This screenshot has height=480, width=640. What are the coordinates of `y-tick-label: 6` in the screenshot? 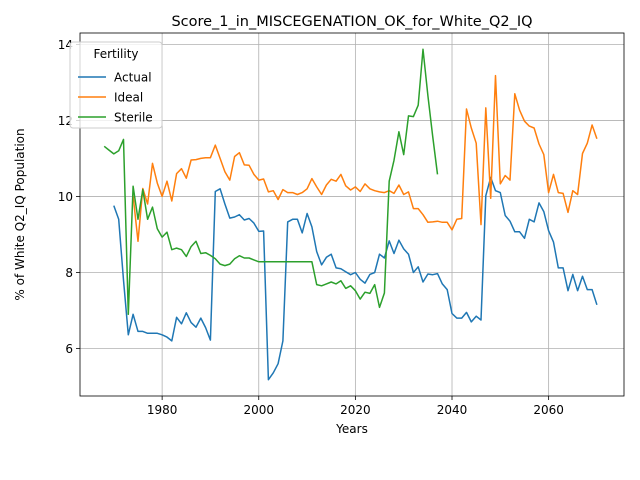 It's located at (69, 349).